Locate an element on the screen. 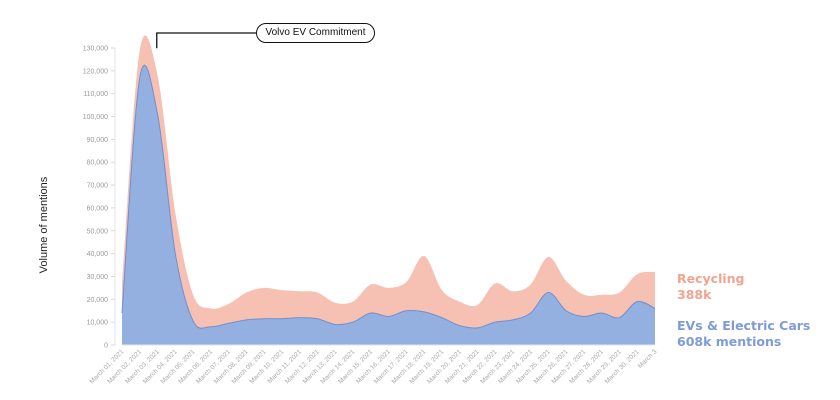  y-tick-label: 100,000 is located at coordinates (95, 117).